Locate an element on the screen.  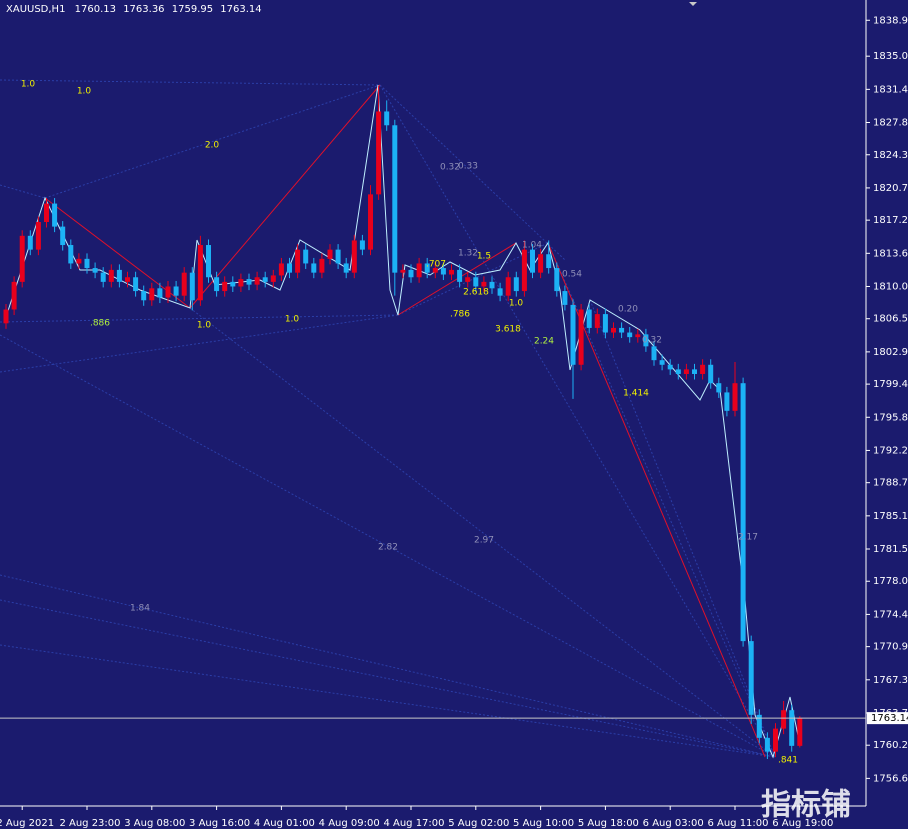
y-tick-label: 1824.30 is located at coordinates (890, 155).